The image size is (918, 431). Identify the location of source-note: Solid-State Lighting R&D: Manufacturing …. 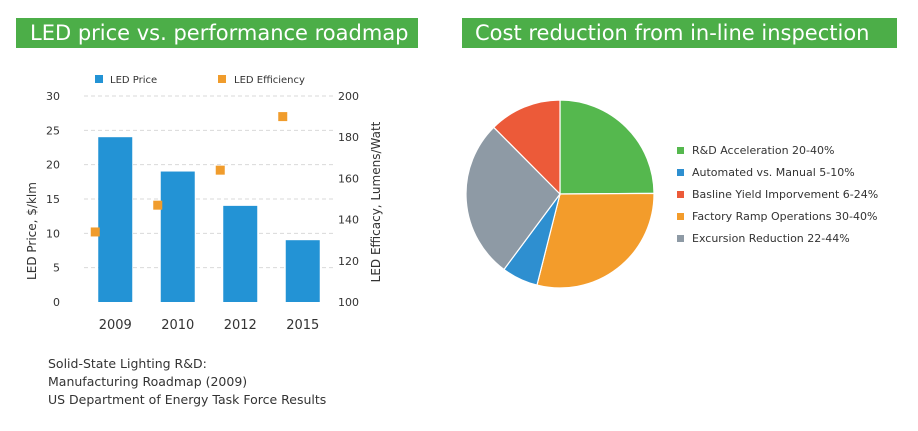
(187, 382).